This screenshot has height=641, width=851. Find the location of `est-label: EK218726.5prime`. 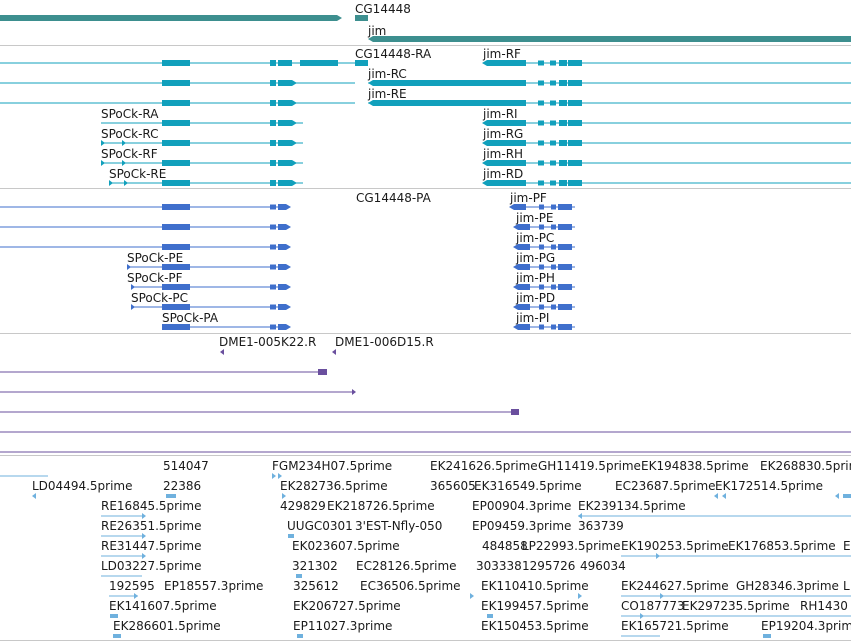

est-label: EK218726.5prime is located at coordinates (381, 506).